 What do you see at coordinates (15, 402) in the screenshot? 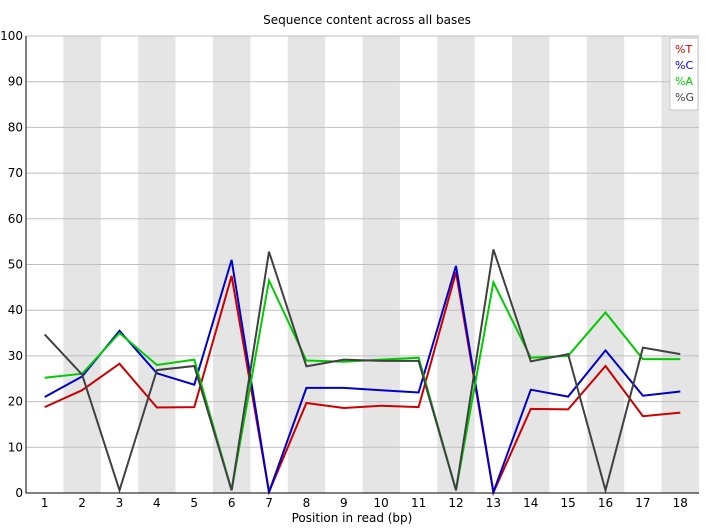
I see `y-tick-label: 20` at bounding box center [15, 402].